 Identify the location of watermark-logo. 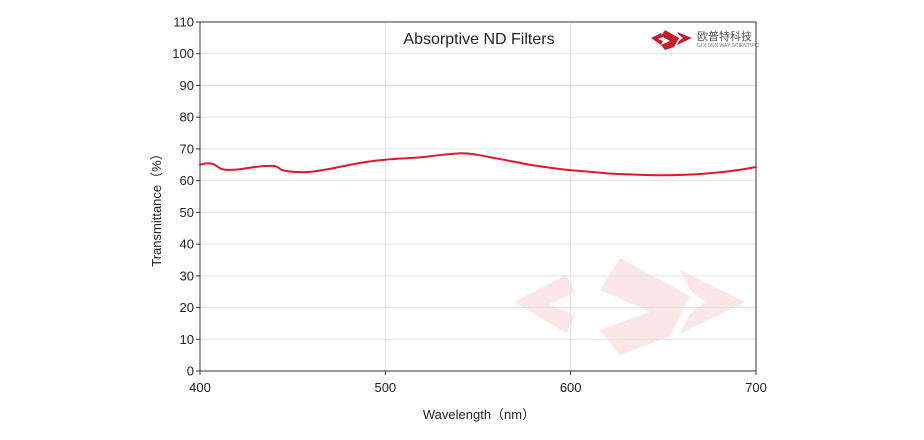
(629, 306).